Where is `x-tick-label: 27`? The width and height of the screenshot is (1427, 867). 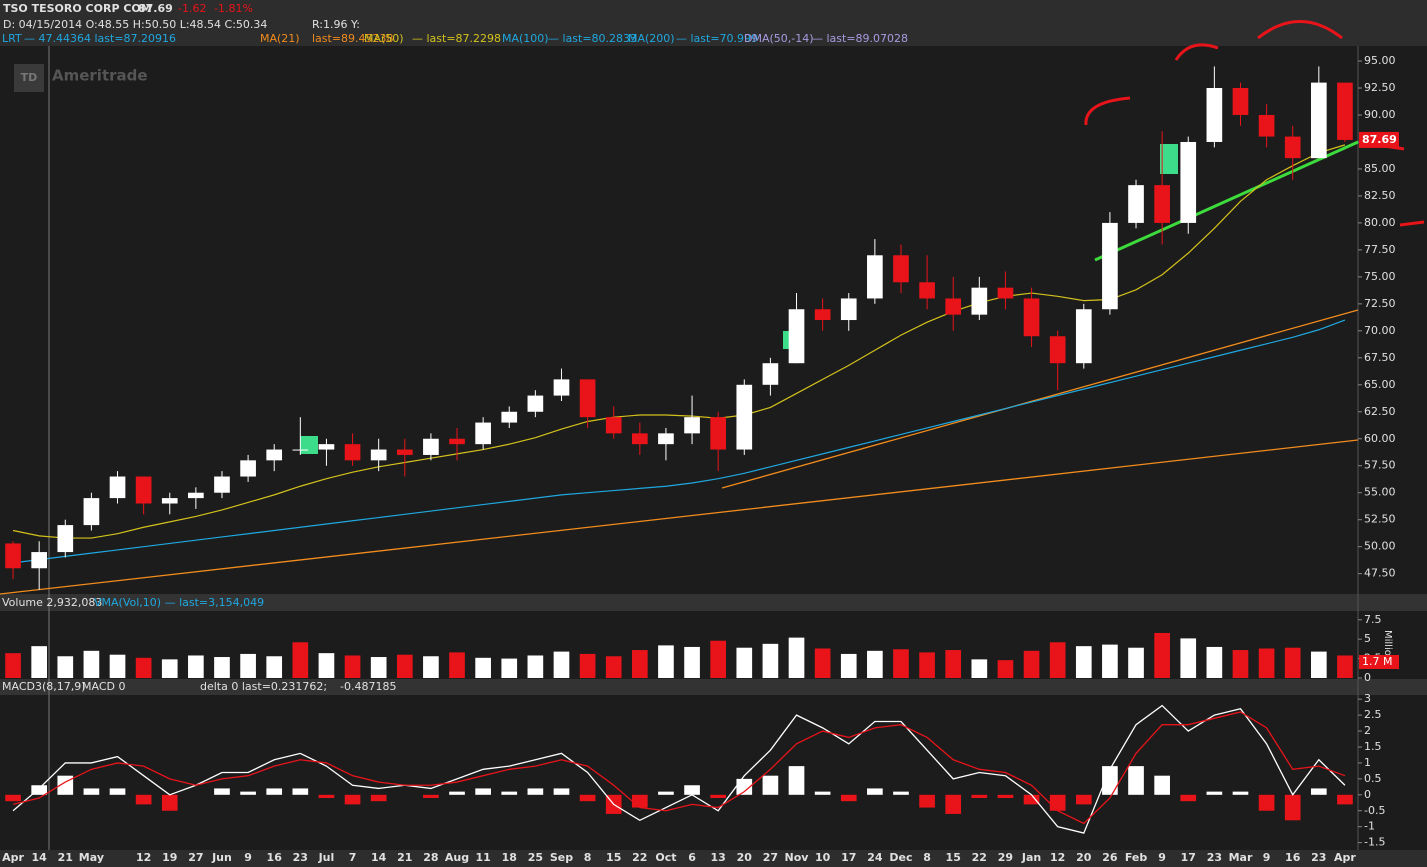 x-tick-label: 27 is located at coordinates (195, 857).